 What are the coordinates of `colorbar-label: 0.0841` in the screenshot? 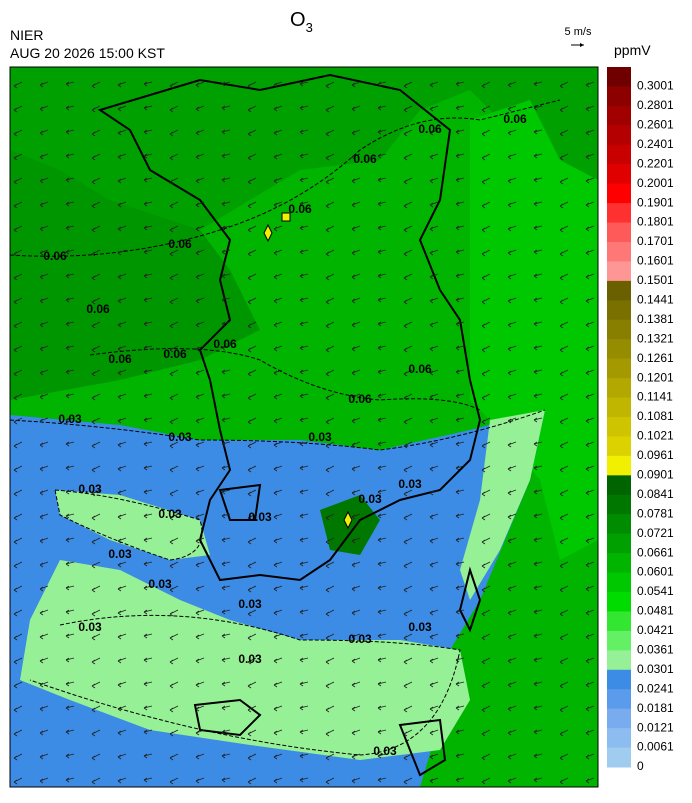 It's located at (655, 494).